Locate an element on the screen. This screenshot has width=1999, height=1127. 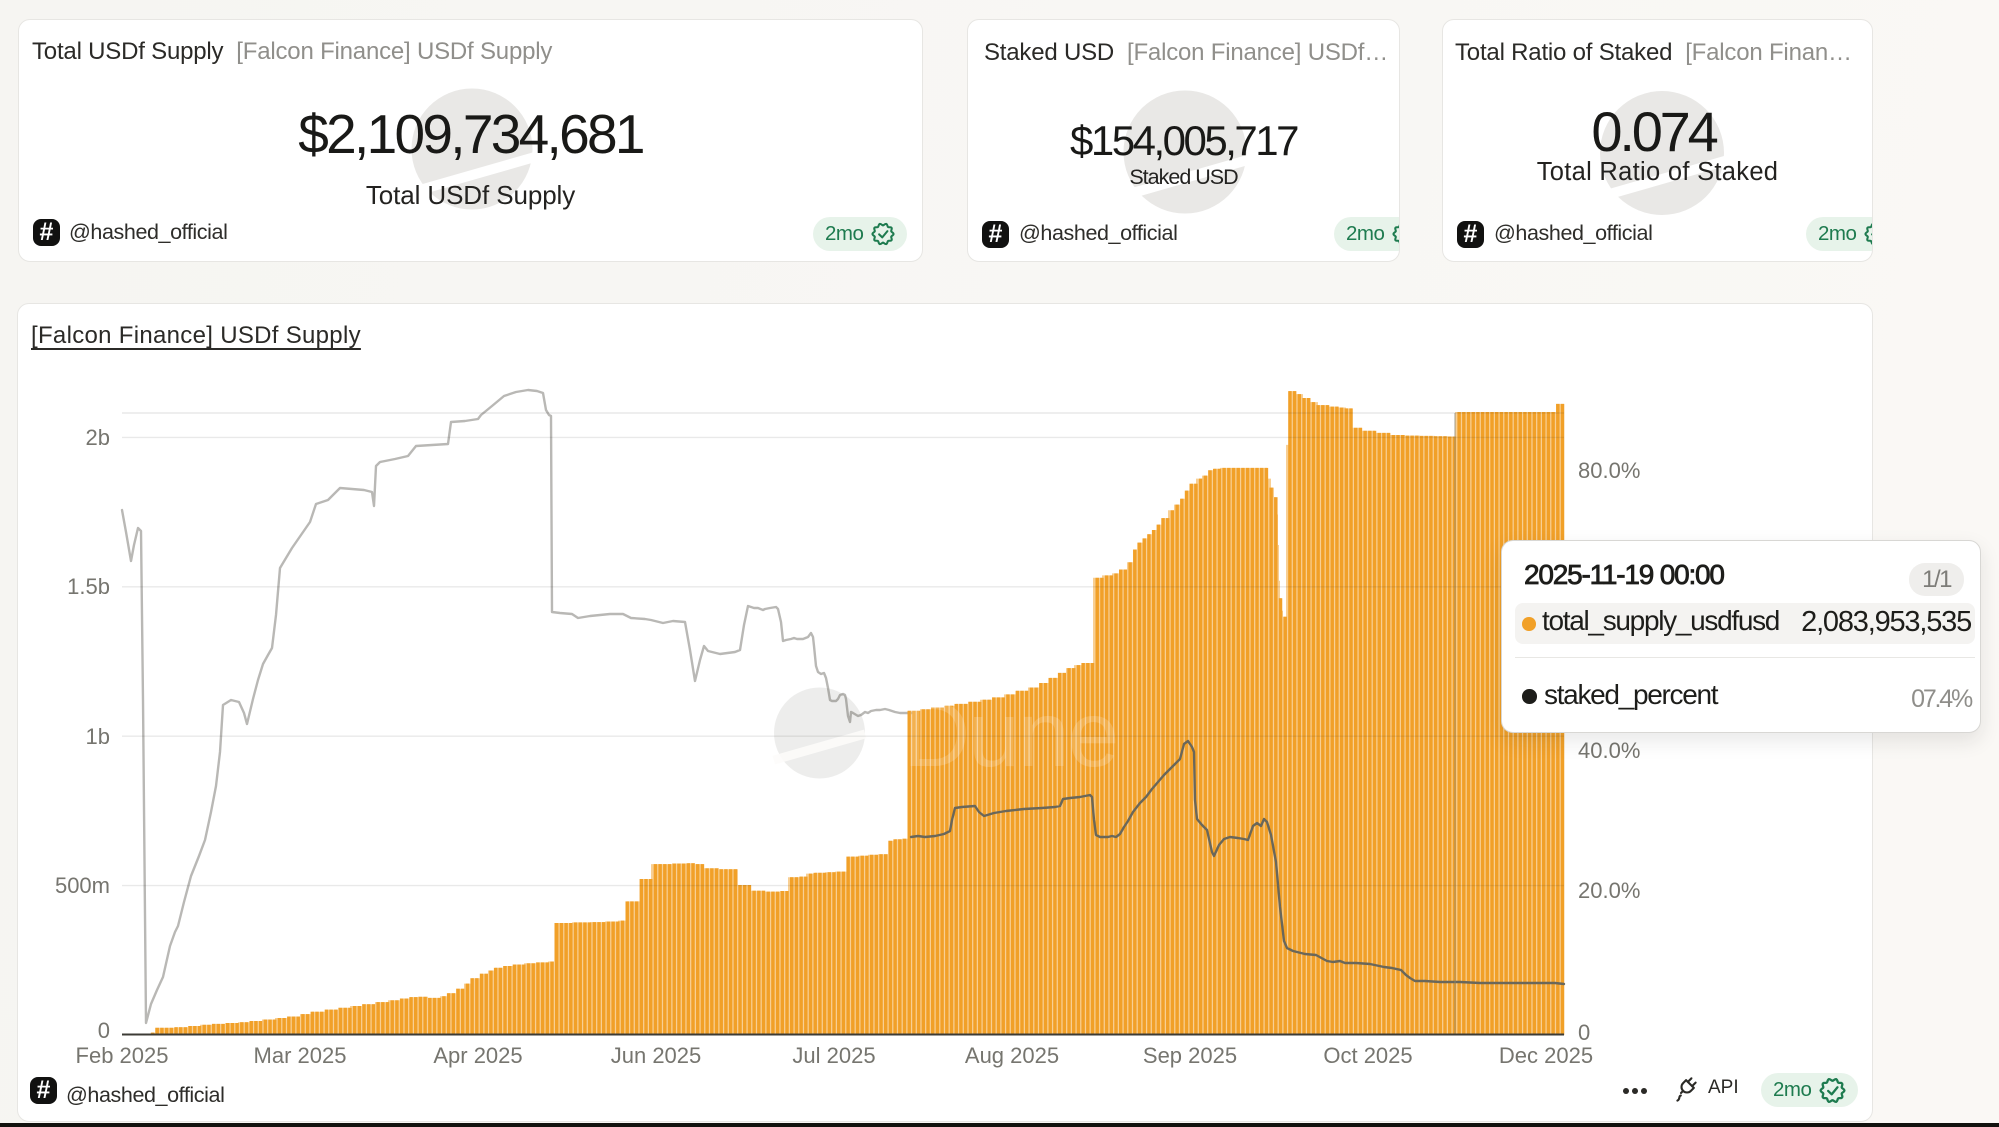
svg-text: Feb 2025 is located at coordinates (122, 1055).